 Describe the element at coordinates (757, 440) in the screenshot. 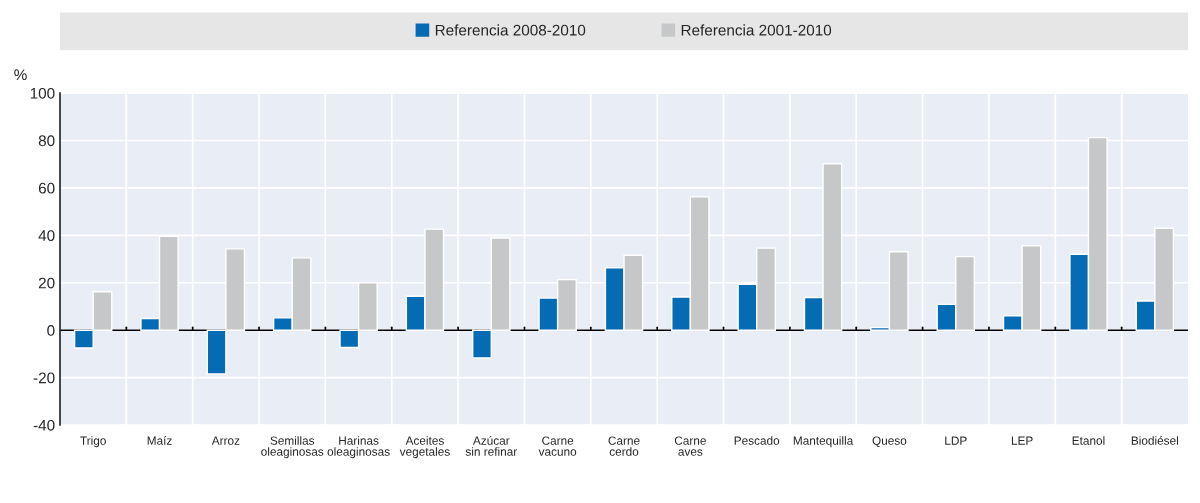

I see `x-tick-label: Pescado` at that location.